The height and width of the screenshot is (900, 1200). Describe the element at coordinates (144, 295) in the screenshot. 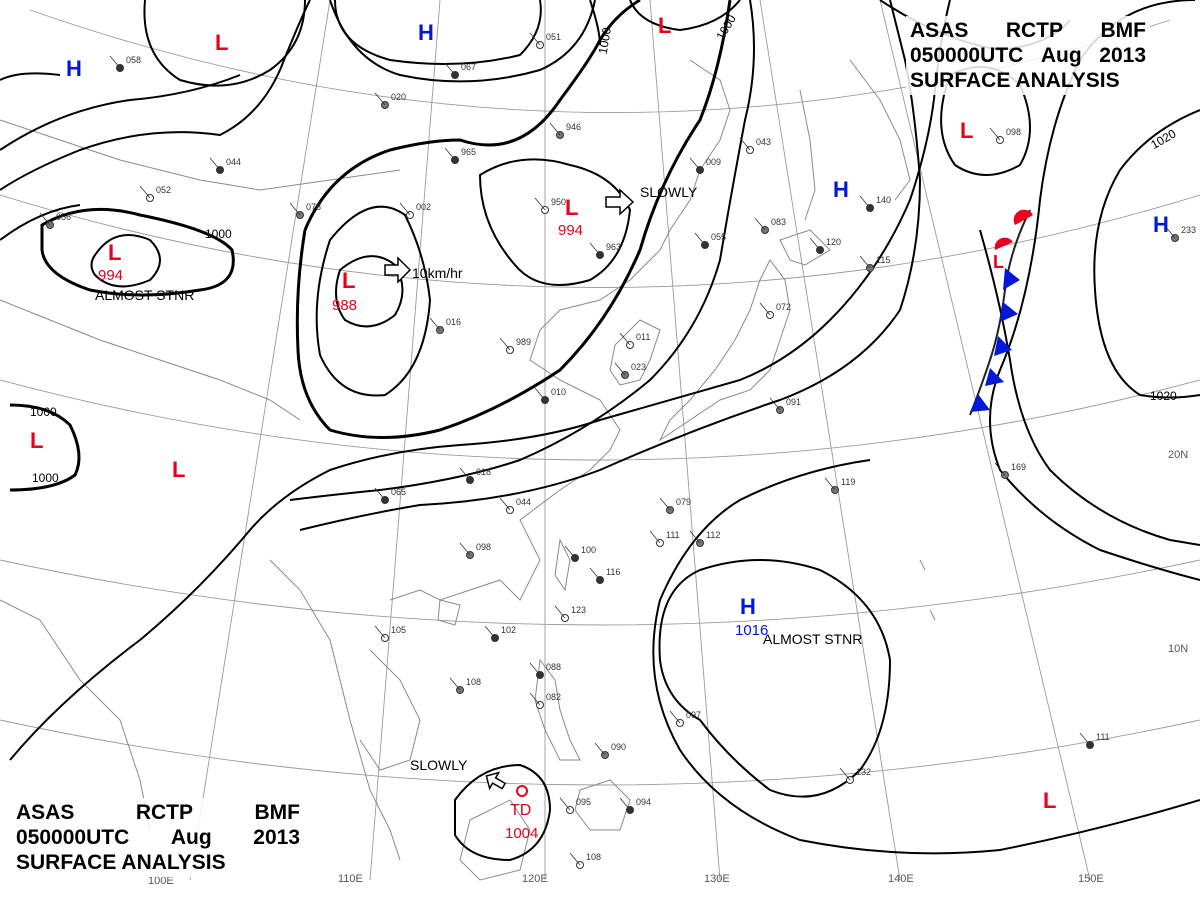

I see `note-almost-stnr: ALMOST STNR` at that location.